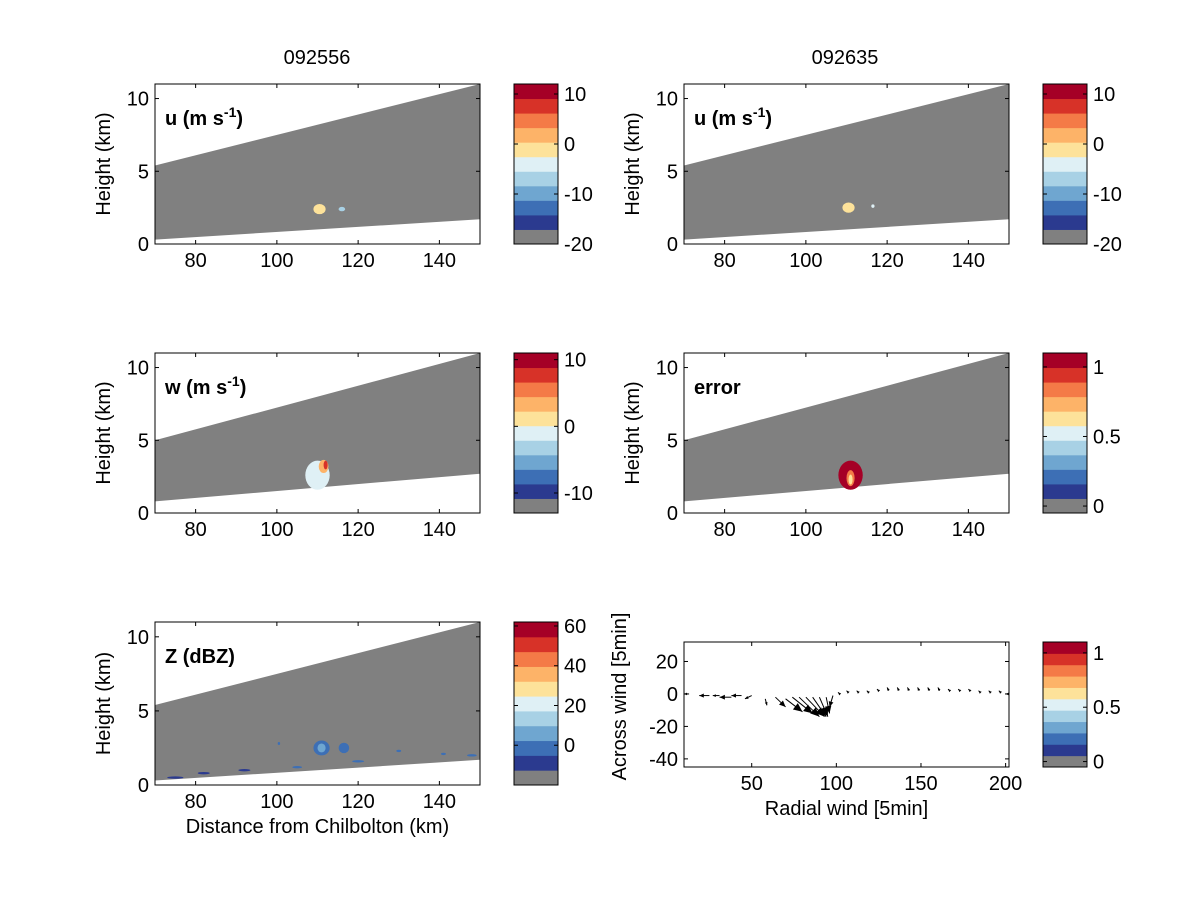 The image size is (1200, 905). I want to click on colorbar-tick-label: 20, so click(575, 706).